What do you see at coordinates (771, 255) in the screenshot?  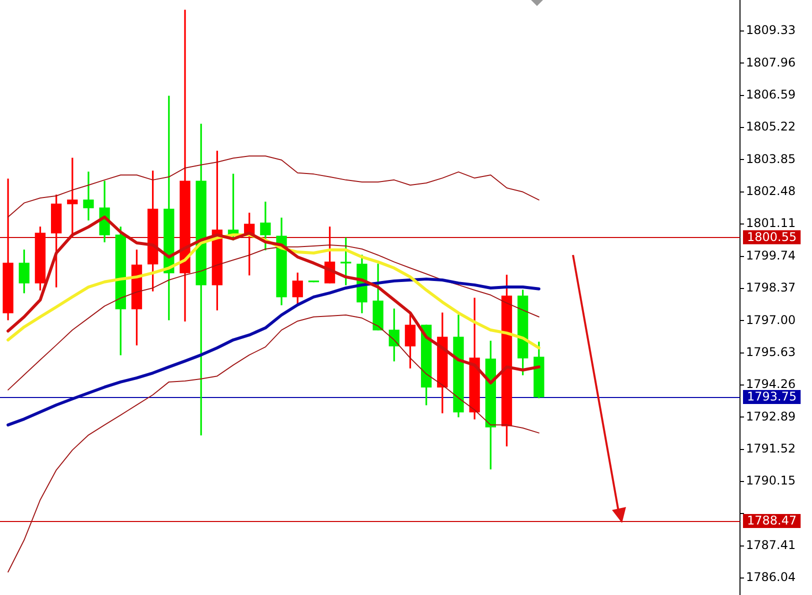 I see `y-tick-label: 1799.74` at bounding box center [771, 255].